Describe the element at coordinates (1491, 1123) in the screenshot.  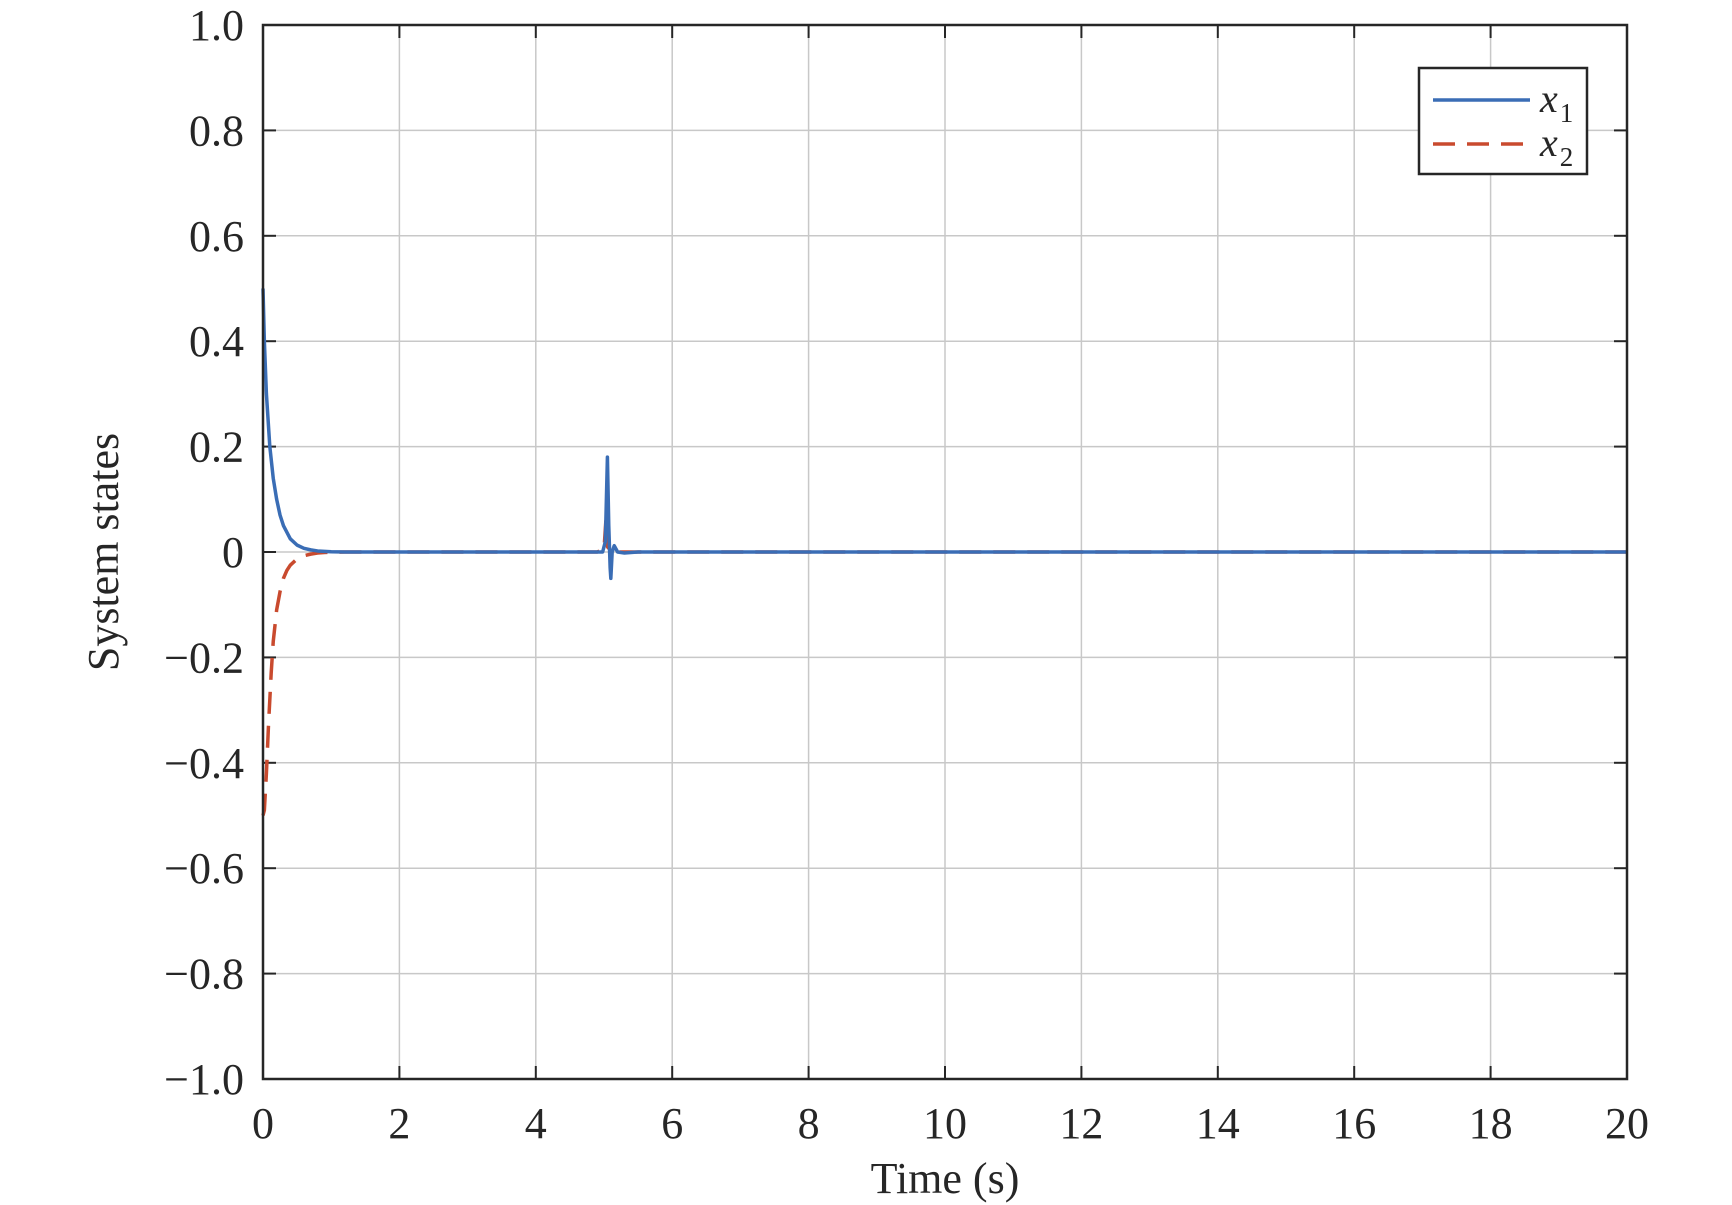
I see `x-tick-label: 18` at that location.